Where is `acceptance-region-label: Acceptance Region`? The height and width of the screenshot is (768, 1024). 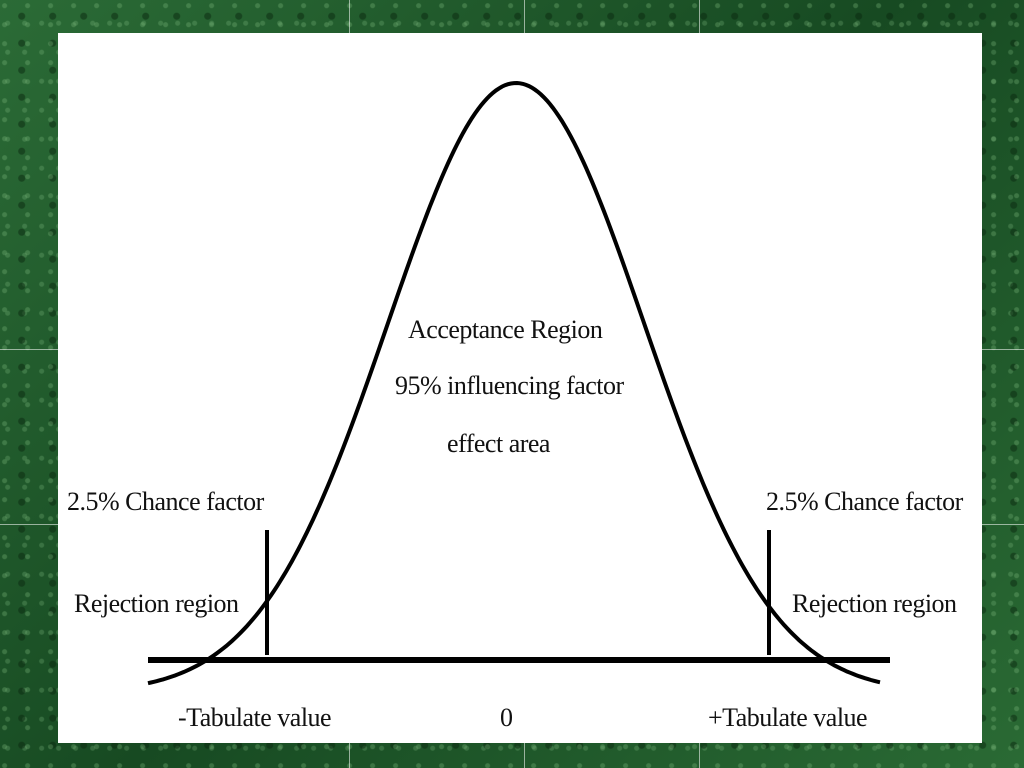
acceptance-region-label: Acceptance Region is located at coordinates (505, 329).